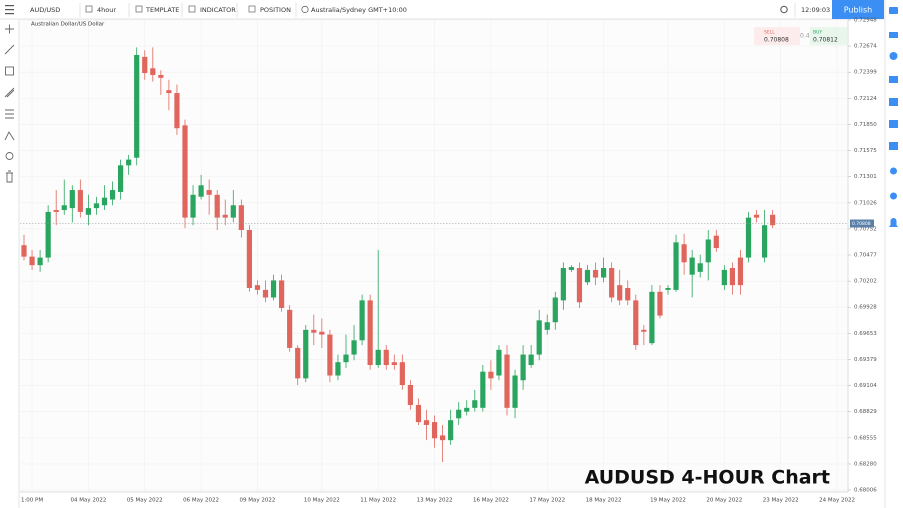 The height and width of the screenshot is (508, 903). Describe the element at coordinates (865, 282) in the screenshot. I see `y-tick-label: 0.70202` at that location.